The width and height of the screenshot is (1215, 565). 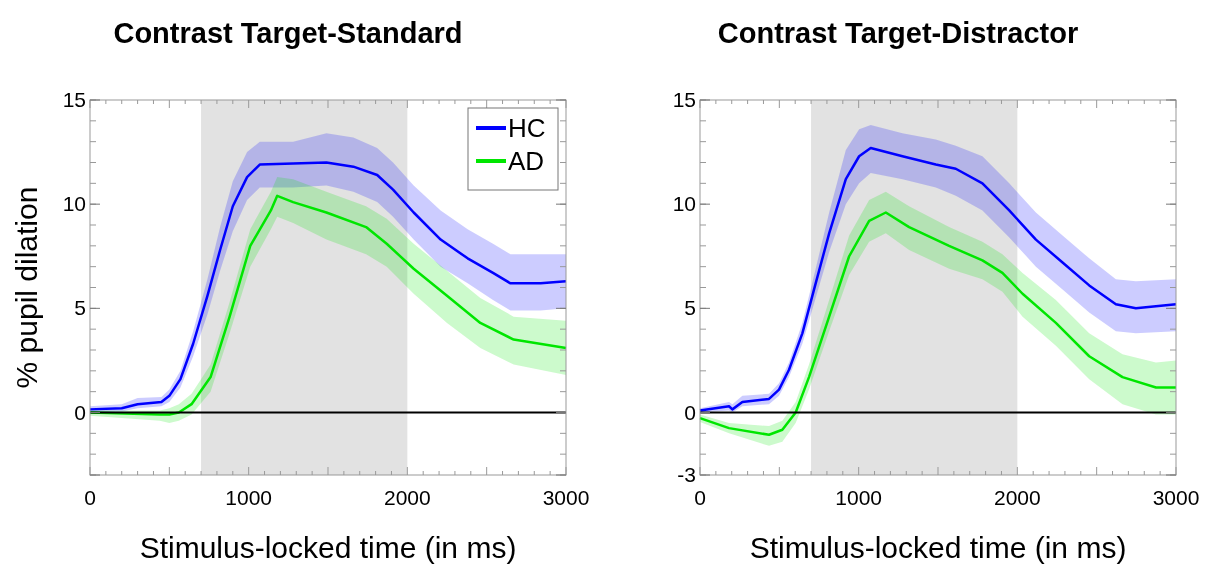 What do you see at coordinates (526, 161) in the screenshot?
I see `legend-label: AD` at bounding box center [526, 161].